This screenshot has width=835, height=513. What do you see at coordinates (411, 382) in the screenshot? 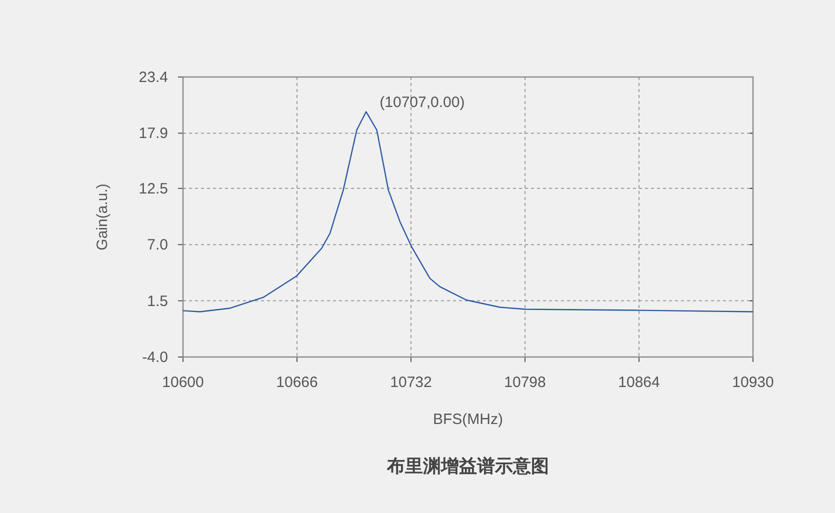
I see `x-tick-label: 10732` at bounding box center [411, 382].